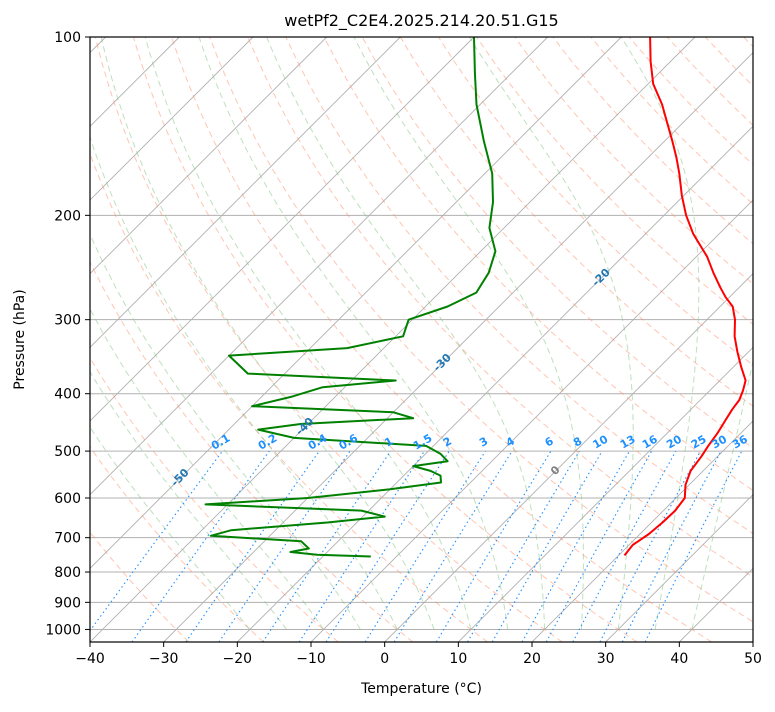  I want to click on chart-title: wetPf2_C2E4.2025.214.20.51.G15, so click(421, 21).